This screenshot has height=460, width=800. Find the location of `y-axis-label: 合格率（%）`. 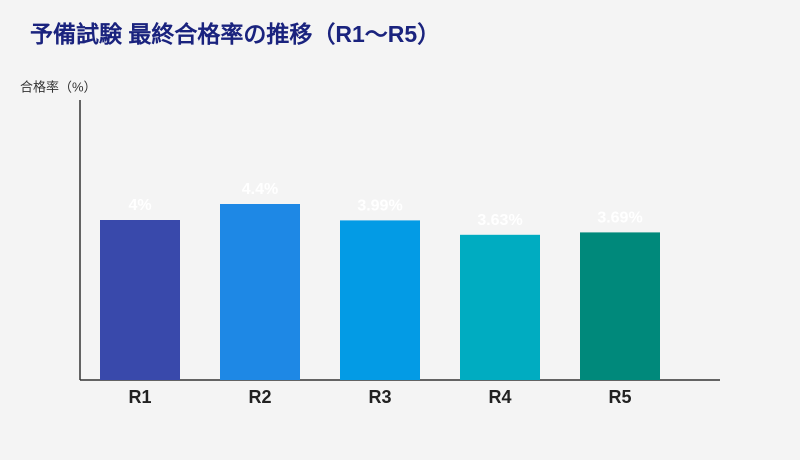

y-axis-label: 合格率（%） is located at coordinates (58, 86).